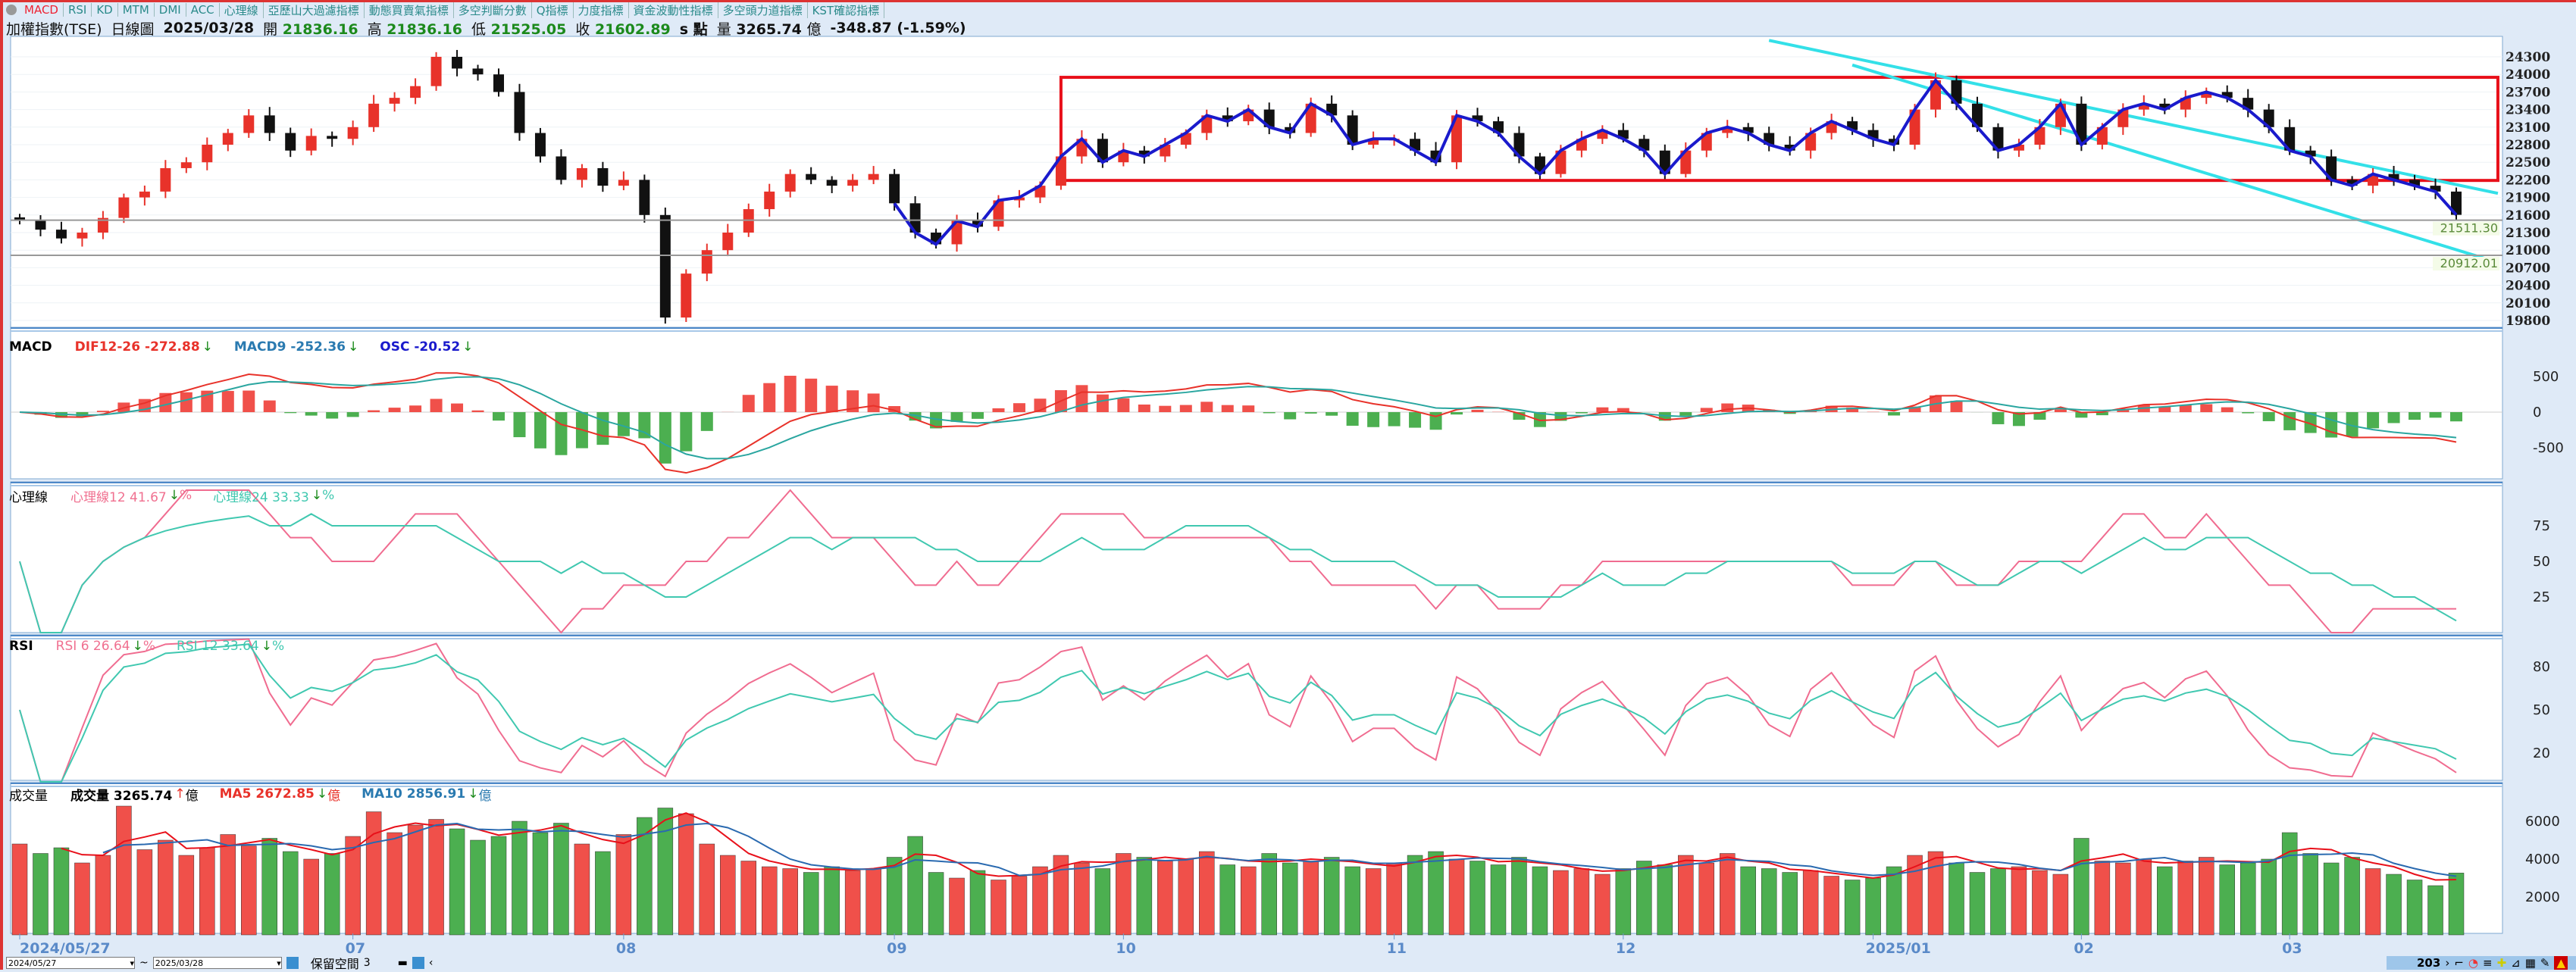 Image resolution: width=2576 pixels, height=972 pixels. What do you see at coordinates (121, 794) in the screenshot?
I see `volume-legend-value: 成交量 3265.74` at bounding box center [121, 794].